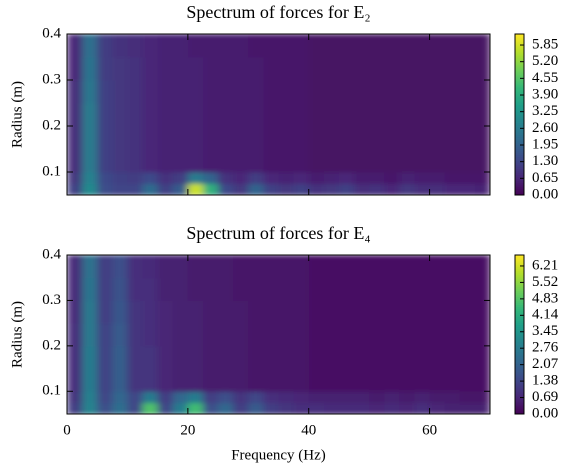 The height and width of the screenshot is (470, 565). Describe the element at coordinates (51, 345) in the screenshot. I see `y-tick-label: 0.2` at that location.